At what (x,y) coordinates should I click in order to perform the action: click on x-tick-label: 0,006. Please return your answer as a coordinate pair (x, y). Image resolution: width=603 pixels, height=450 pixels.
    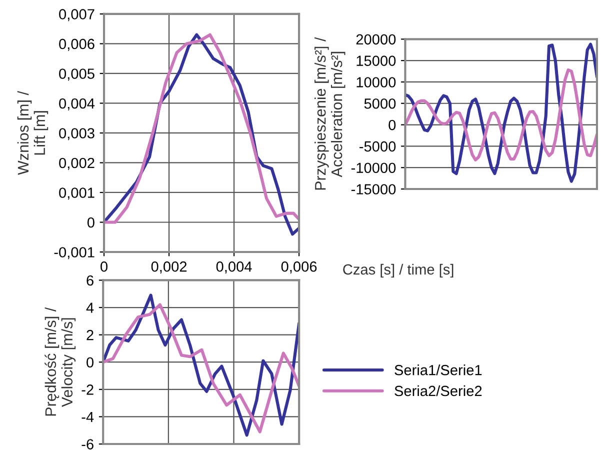
    Looking at the image, I should click on (299, 267).